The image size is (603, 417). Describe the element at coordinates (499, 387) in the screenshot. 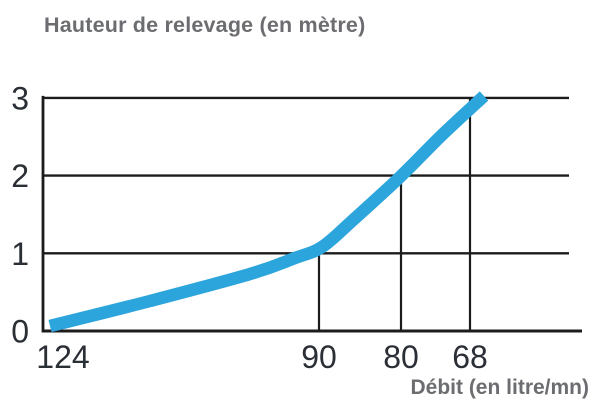

I see `x-axis-label: Débit (en litre/mn)` at that location.